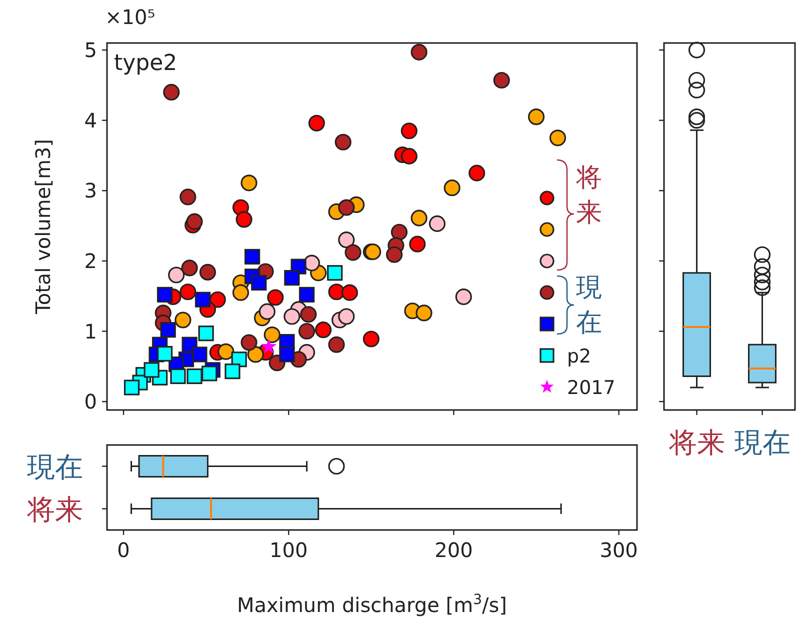 The height and width of the screenshot is (622, 804). What do you see at coordinates (619, 550) in the screenshot?
I see `x-tick-label: 300` at bounding box center [619, 550].